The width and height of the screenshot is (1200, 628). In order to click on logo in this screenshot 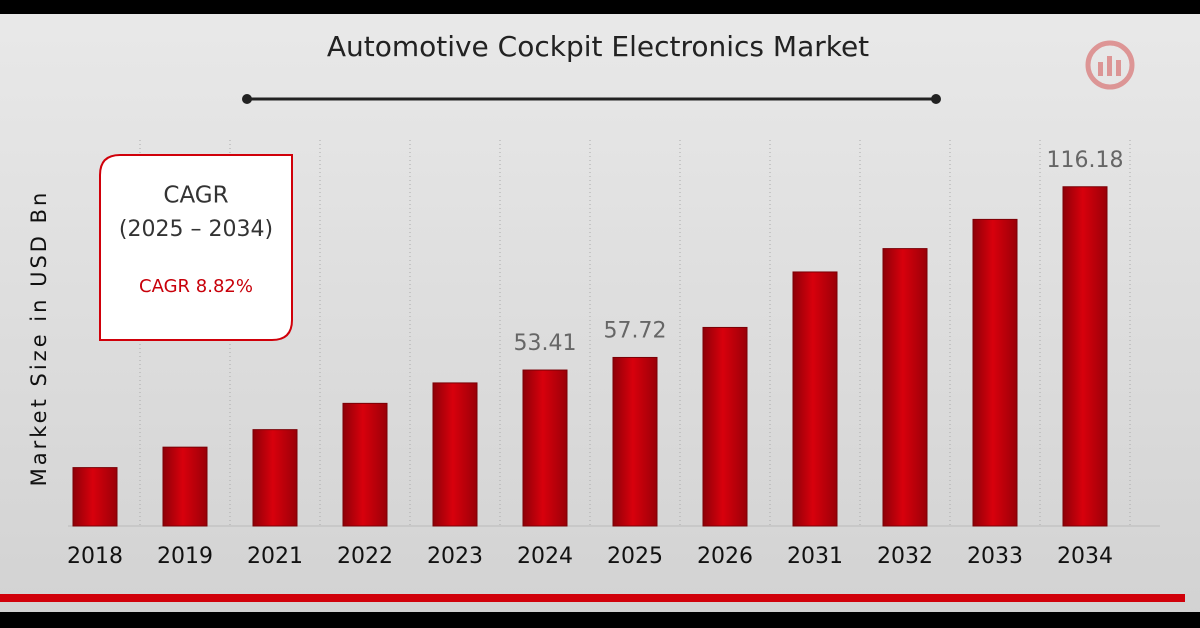, I will do `click(1110, 65)`.